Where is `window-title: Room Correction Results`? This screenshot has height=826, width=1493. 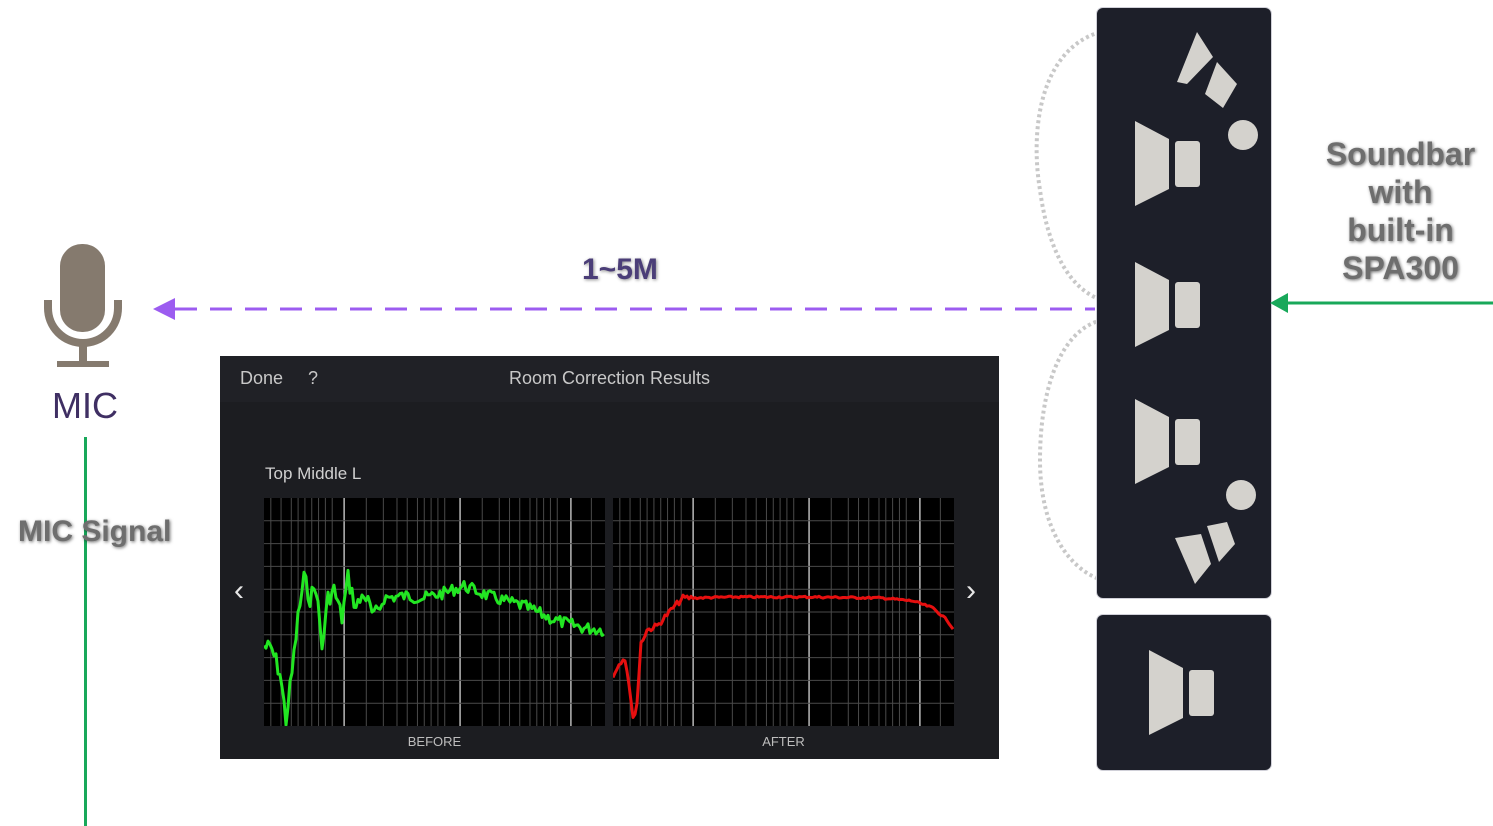
window-title: Room Correction Results is located at coordinates (609, 378).